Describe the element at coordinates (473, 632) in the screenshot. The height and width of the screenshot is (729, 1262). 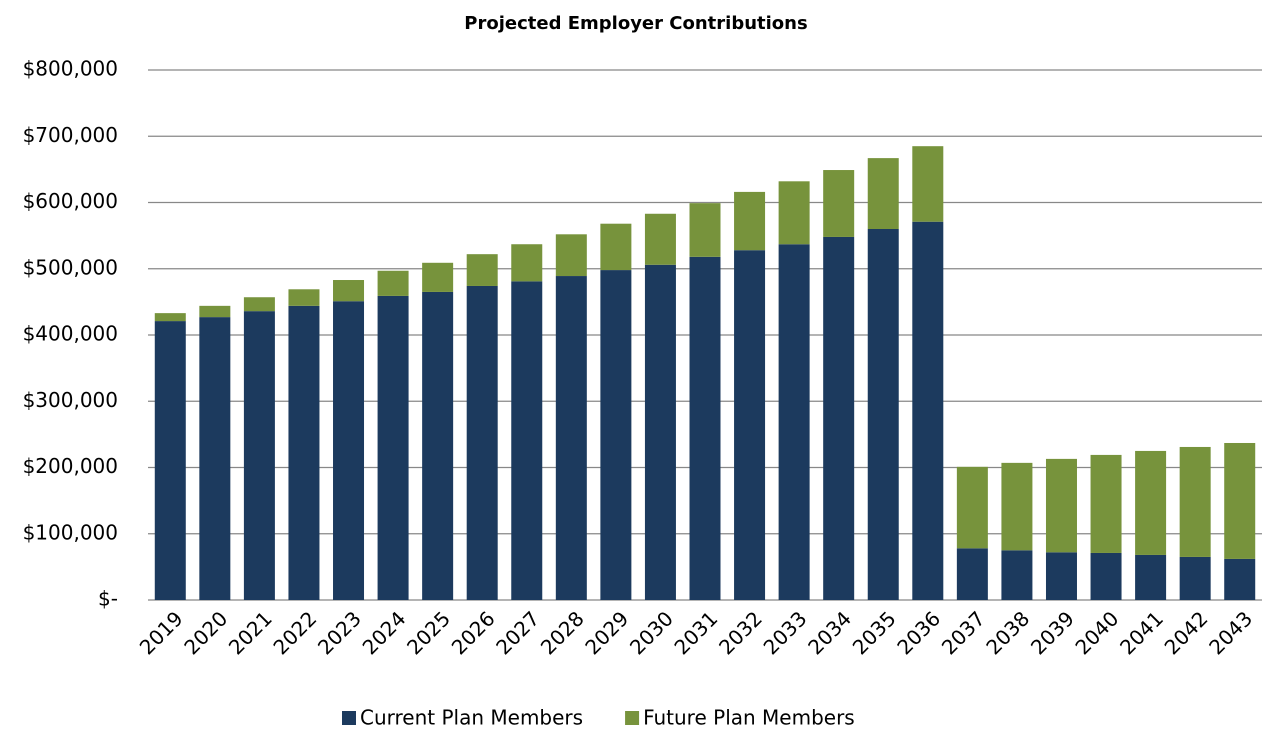
I see `x-tick-label: 2026` at that location.